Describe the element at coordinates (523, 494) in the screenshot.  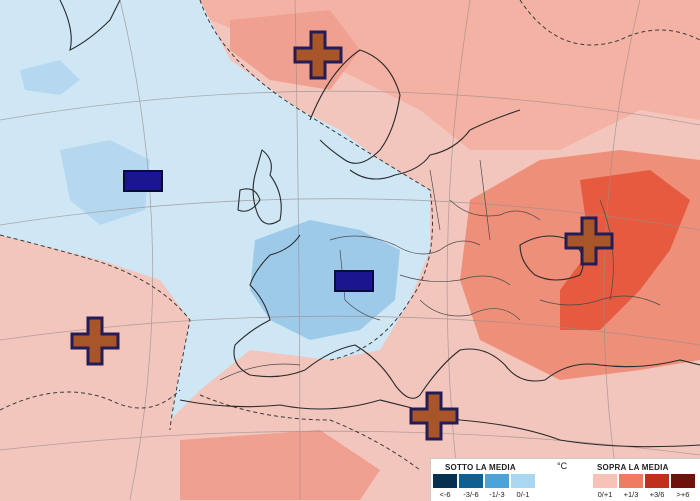
I see `legend-label-below-3: 0/-1` at that location.